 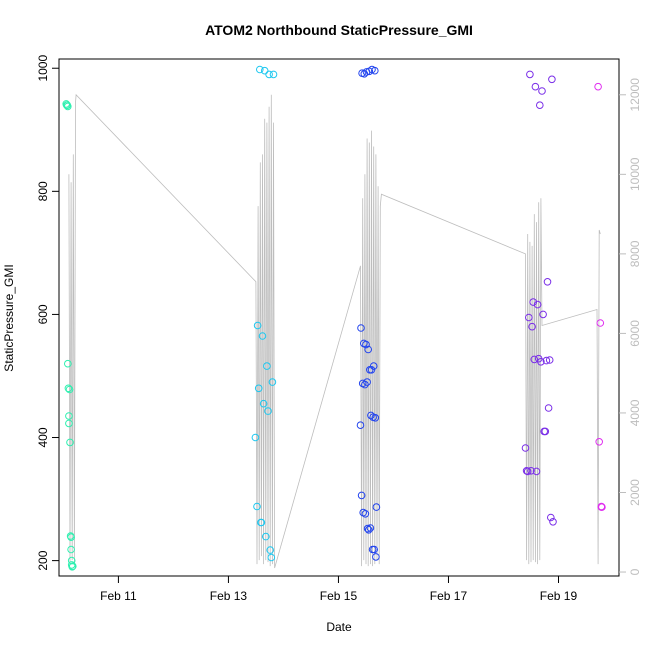 I want to click on y-axis-left: 200 400 600 800 1000, so click(x=47, y=313).